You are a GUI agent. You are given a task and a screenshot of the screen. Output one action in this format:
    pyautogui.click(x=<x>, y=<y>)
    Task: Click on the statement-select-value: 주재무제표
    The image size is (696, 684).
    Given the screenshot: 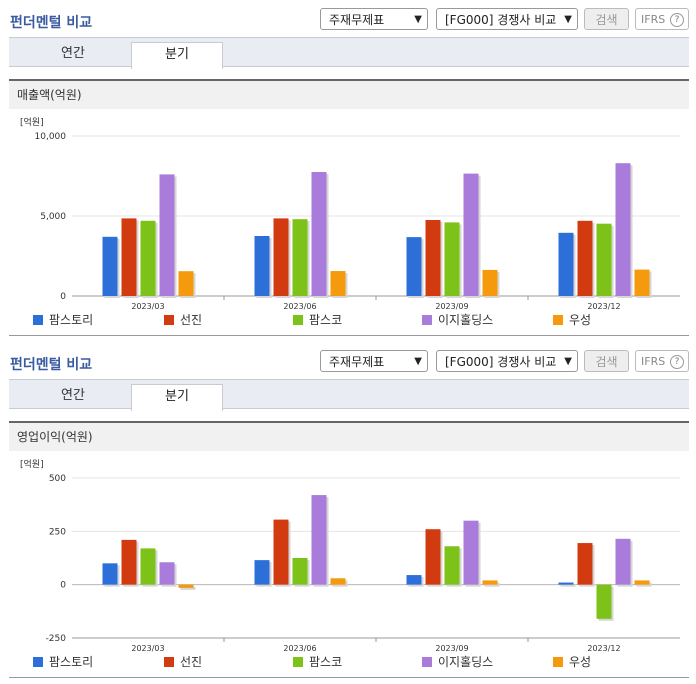 What is the action you would take?
    pyautogui.click(x=357, y=362)
    